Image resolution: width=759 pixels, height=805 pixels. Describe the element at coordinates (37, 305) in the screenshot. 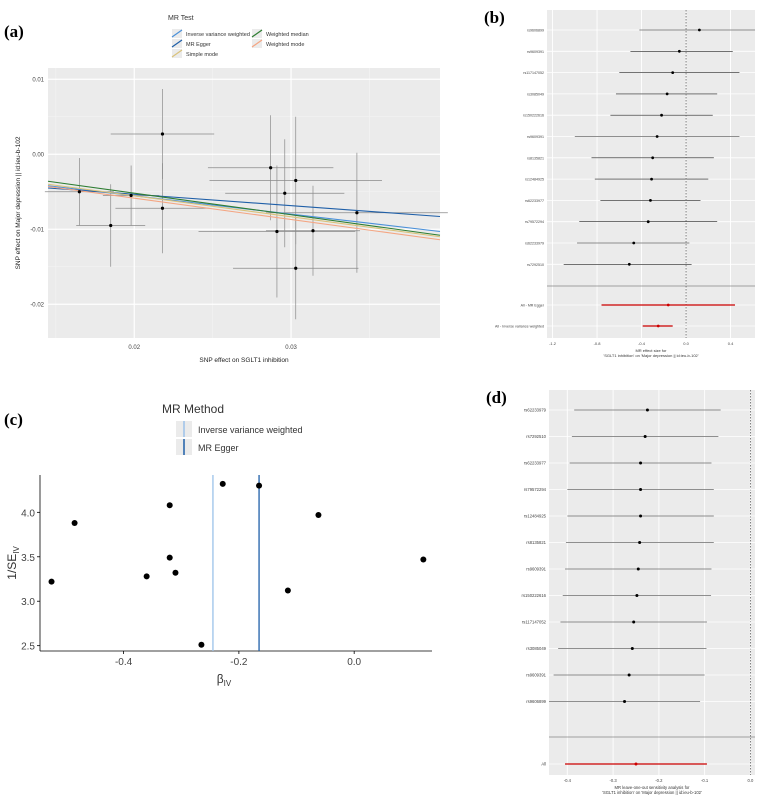

I see `y-tick-label: -0.02` at that location.